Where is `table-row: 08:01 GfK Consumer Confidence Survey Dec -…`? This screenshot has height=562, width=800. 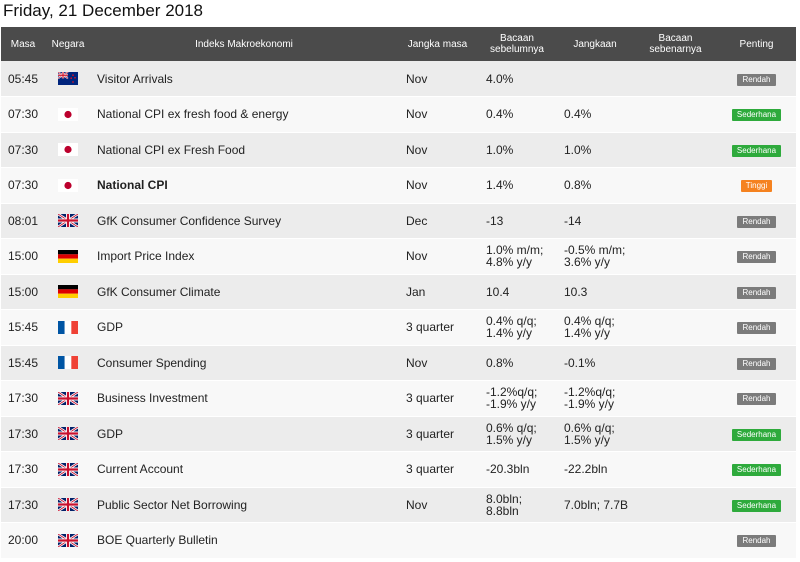
table-row: 08:01 GfK Consumer Confidence Survey Dec -… is located at coordinates (398, 221).